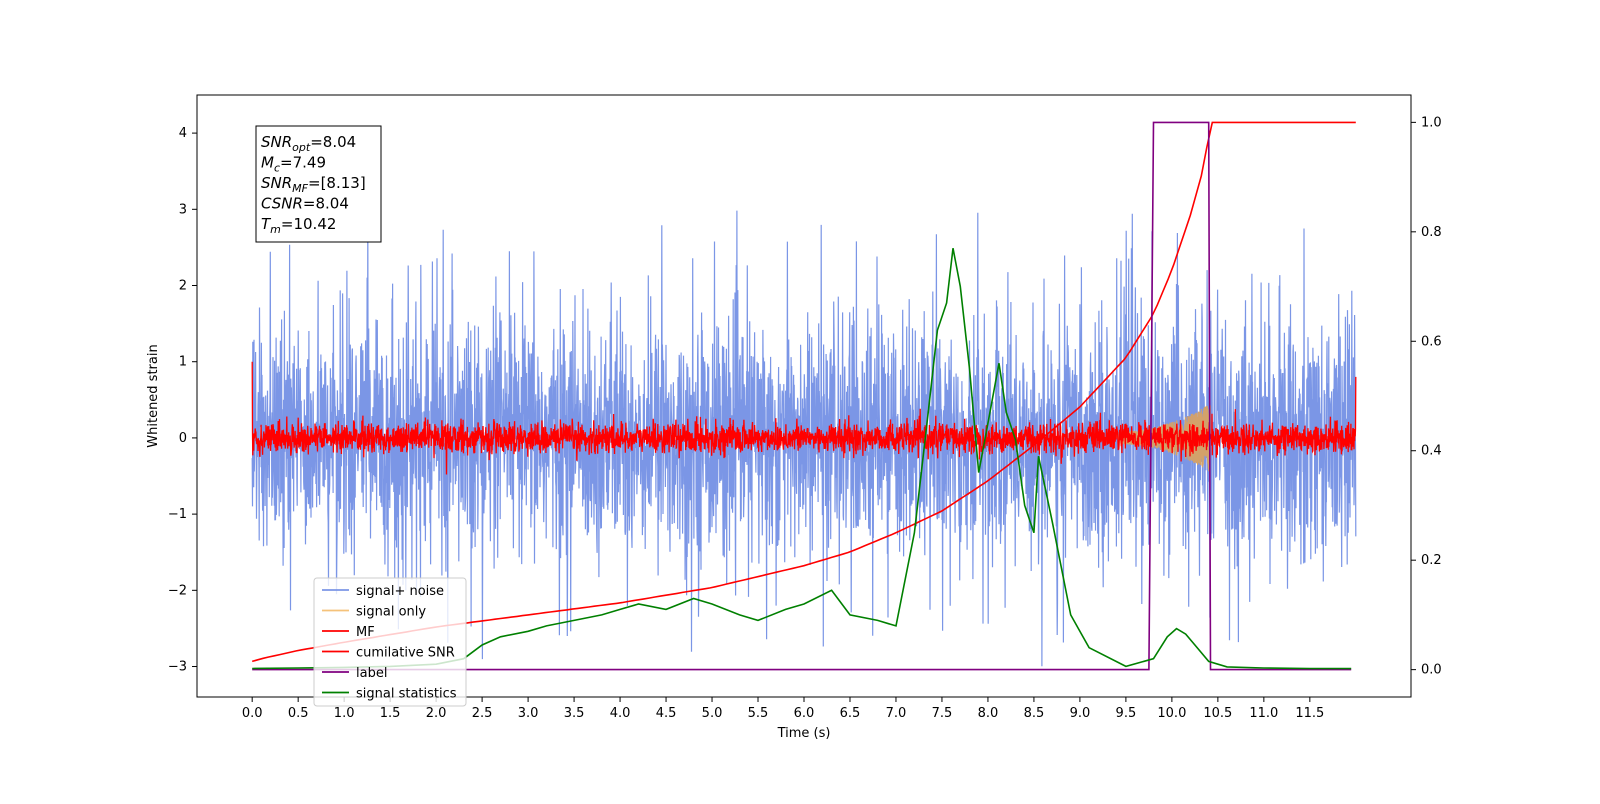 This screenshot has width=1600, height=804. What do you see at coordinates (390, 713) in the screenshot?
I see `x-tick-label: 1.5` at bounding box center [390, 713].